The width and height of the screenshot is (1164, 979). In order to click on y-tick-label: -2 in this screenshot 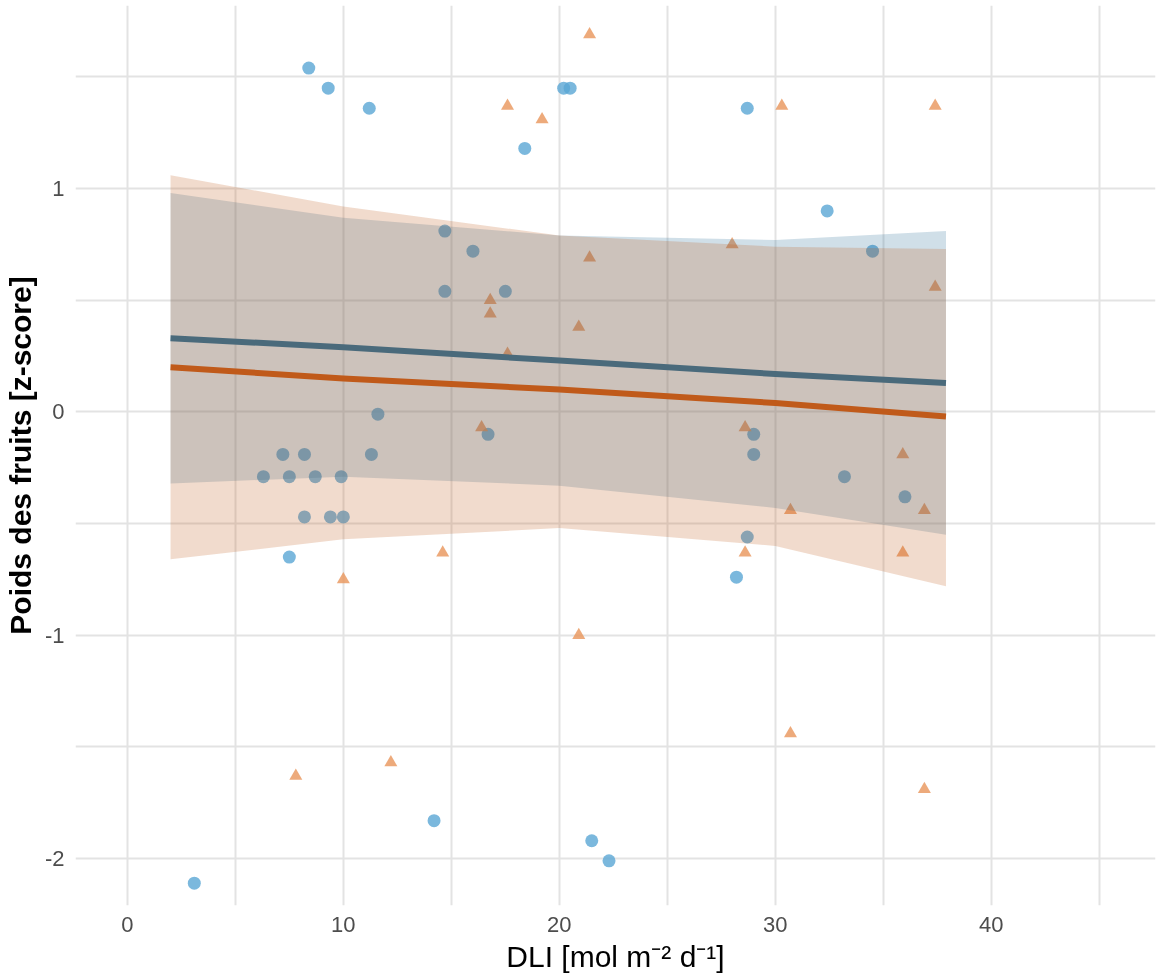, I will do `click(54, 859)`.